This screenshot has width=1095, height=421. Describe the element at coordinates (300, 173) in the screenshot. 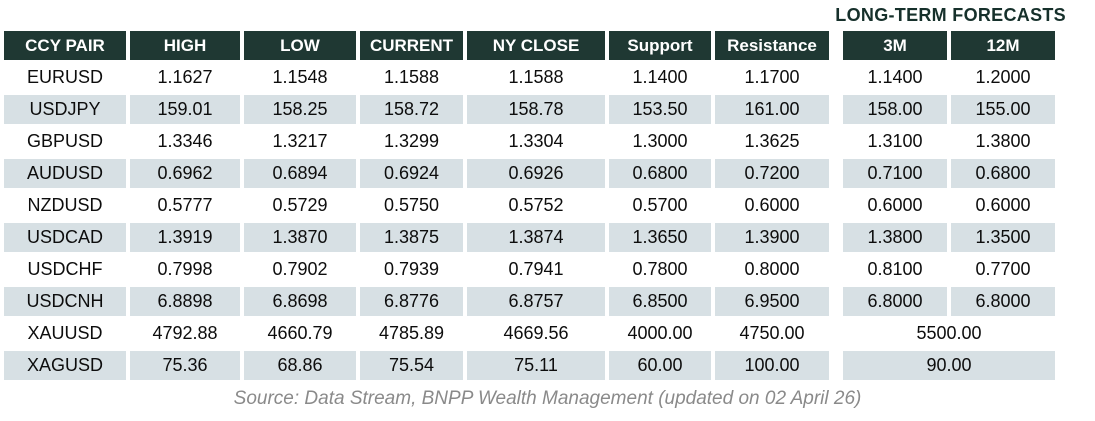

I see `value-cell: 0.6894` at that location.